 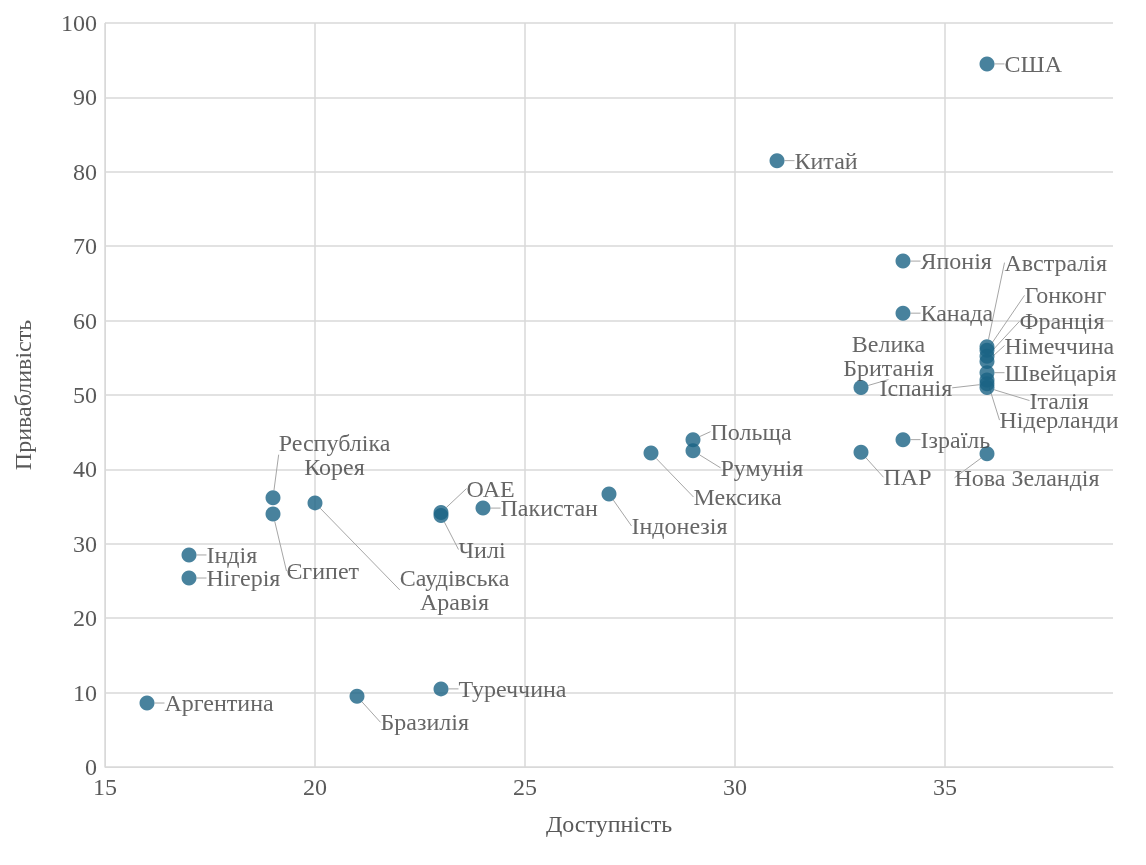 What do you see at coordinates (525, 787) in the screenshot?
I see `x-tick-label: 25` at bounding box center [525, 787].